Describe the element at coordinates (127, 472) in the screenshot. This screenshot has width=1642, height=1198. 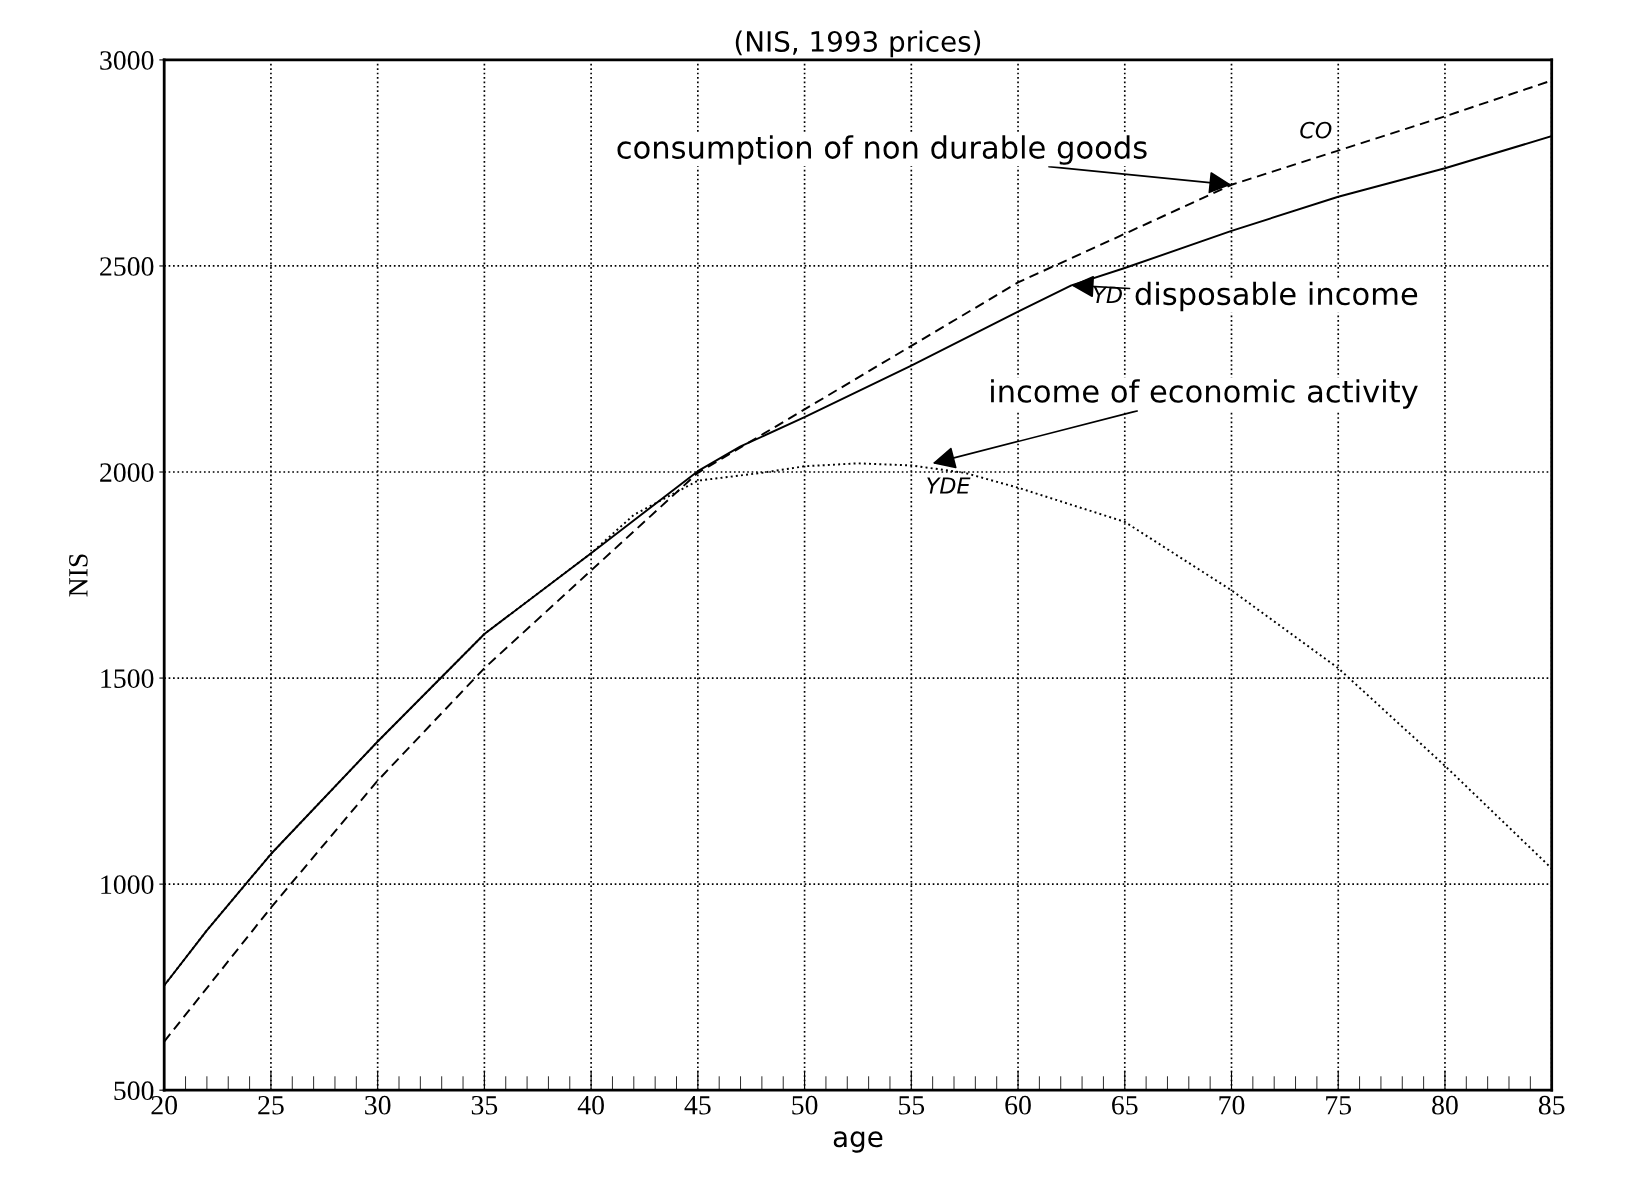
I see `y-tick-label: 2000` at that location.